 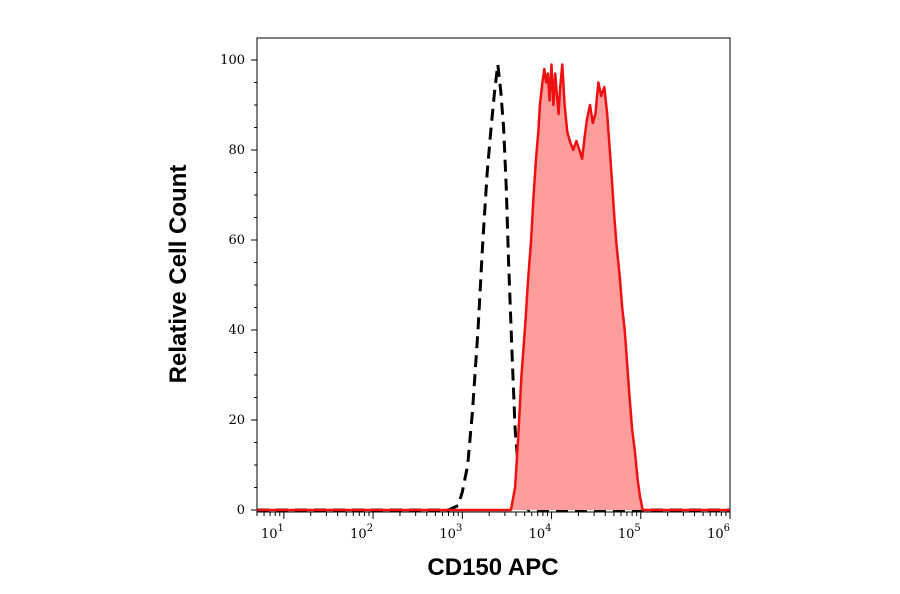 I want to click on x-tick-label: 10², so click(x=361, y=532).